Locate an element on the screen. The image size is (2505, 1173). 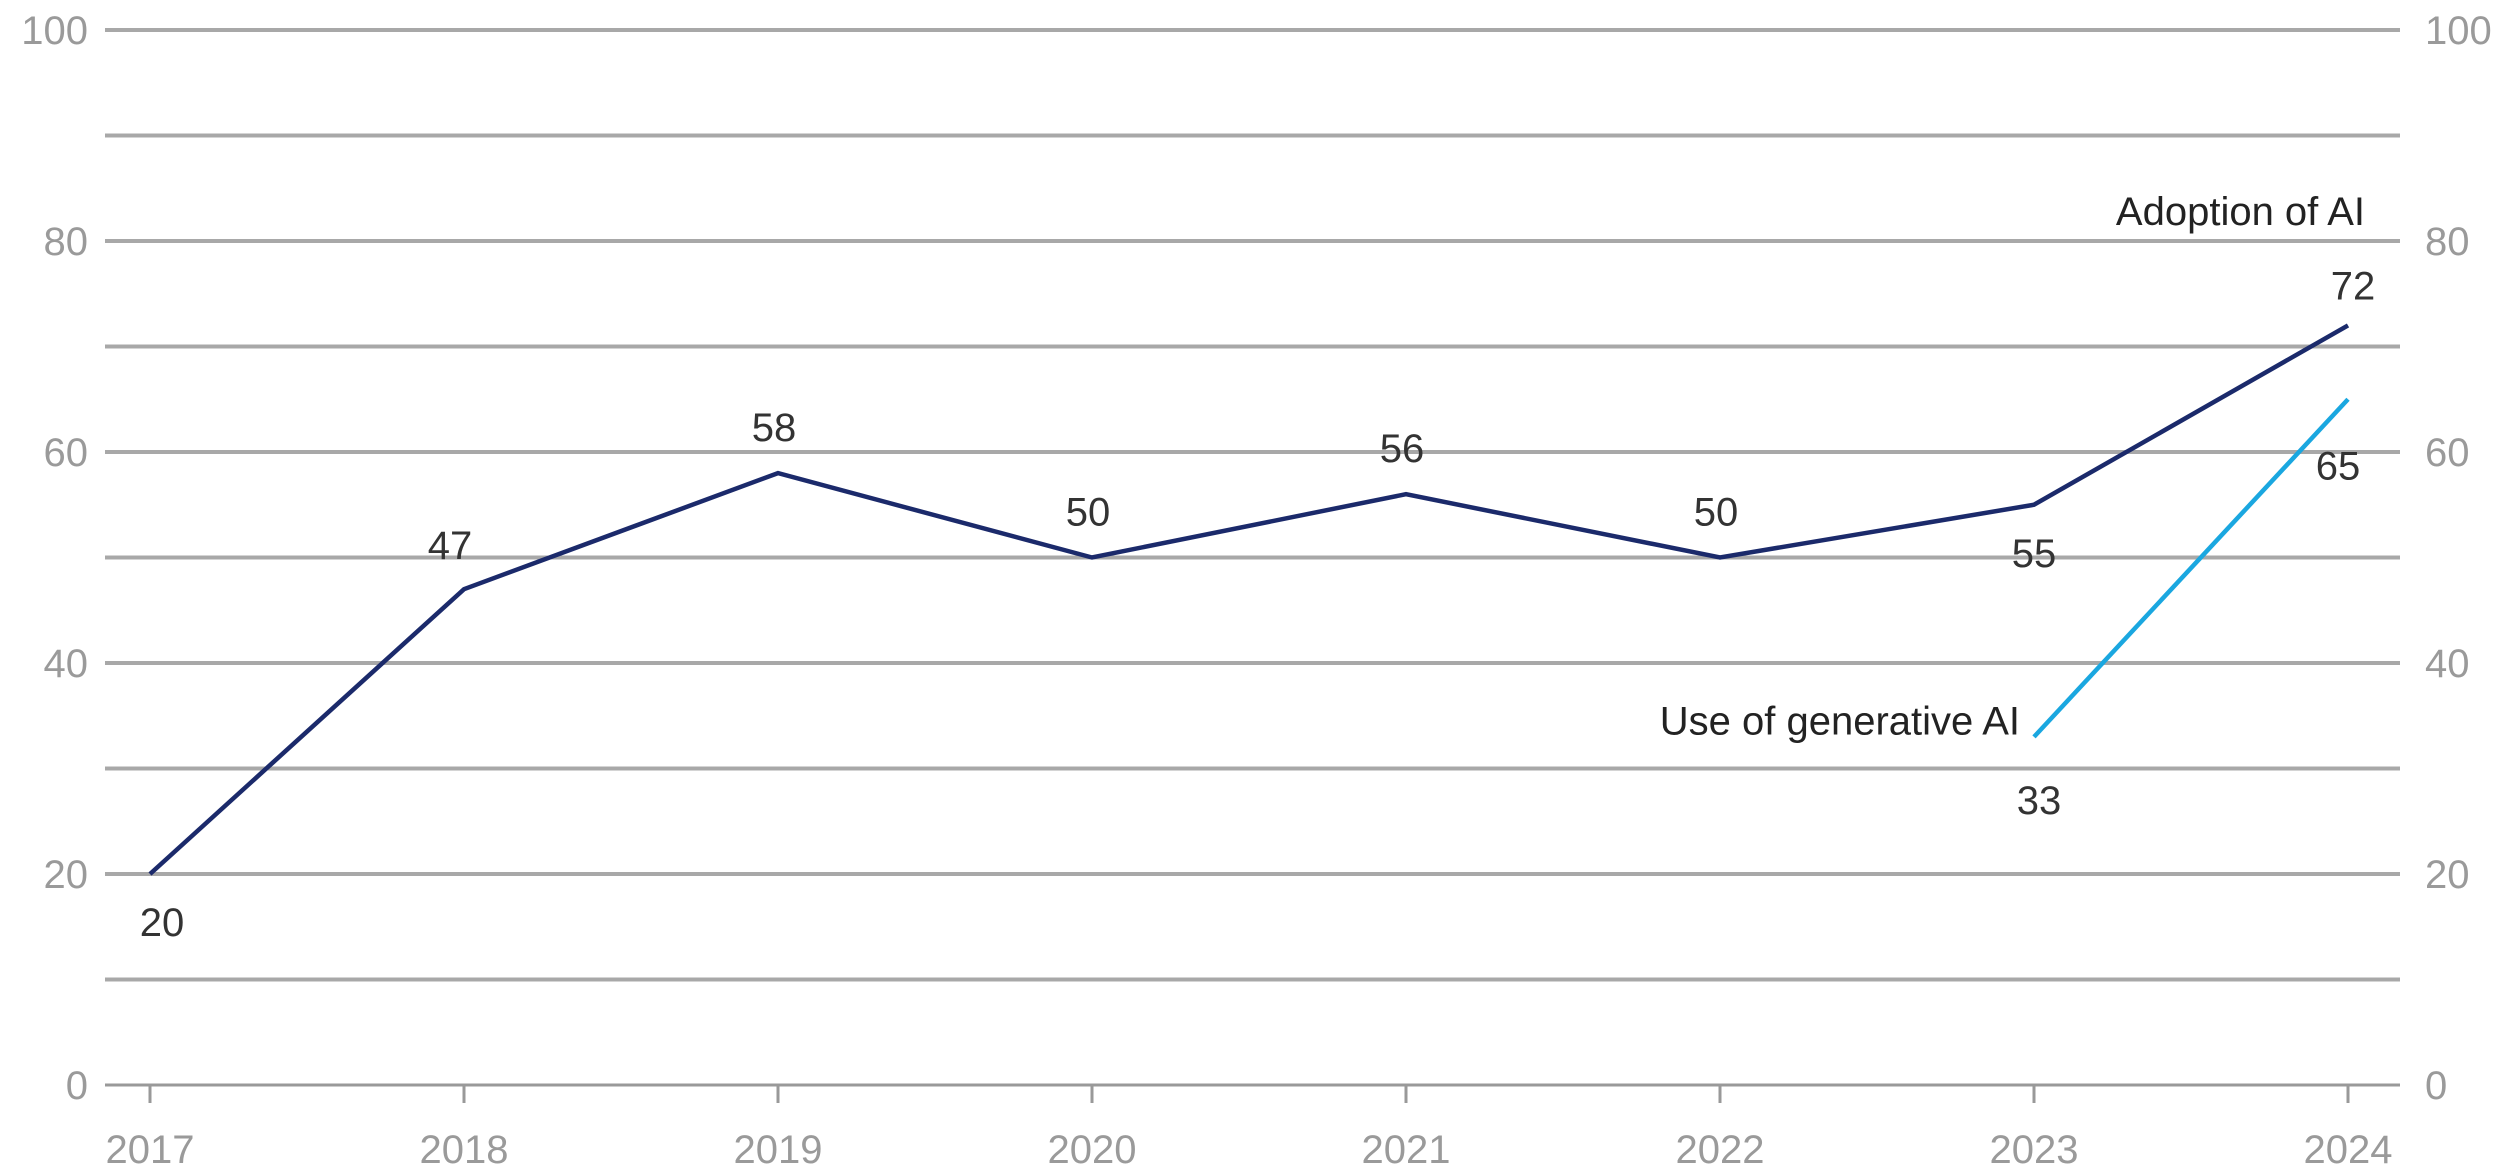
x-tick-label: 2017 is located at coordinates (150, 1150).